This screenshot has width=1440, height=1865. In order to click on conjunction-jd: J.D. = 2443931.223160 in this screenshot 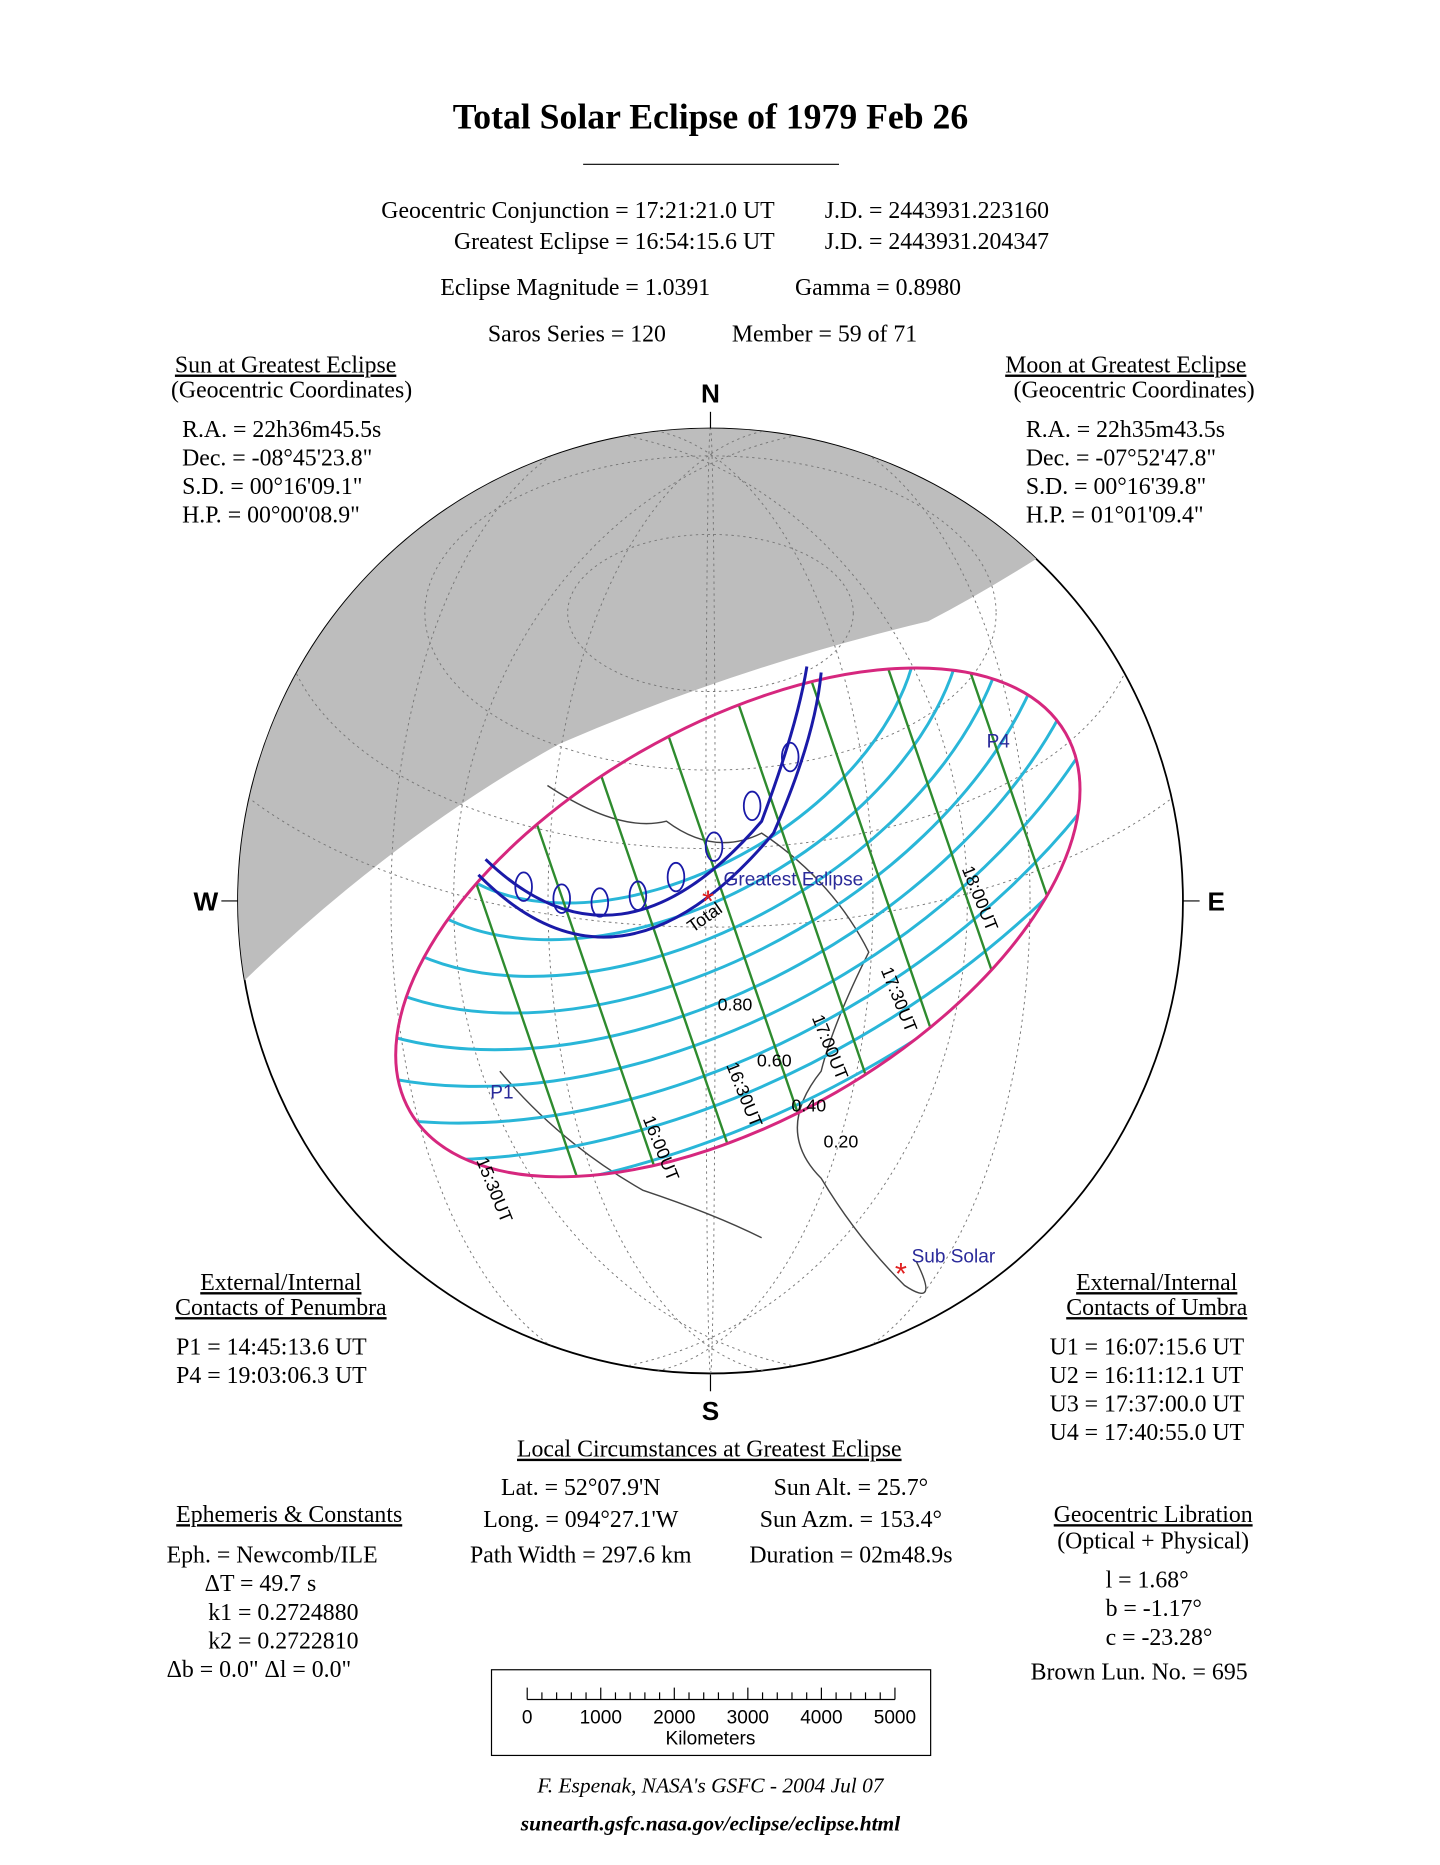, I will do `click(937, 211)`.